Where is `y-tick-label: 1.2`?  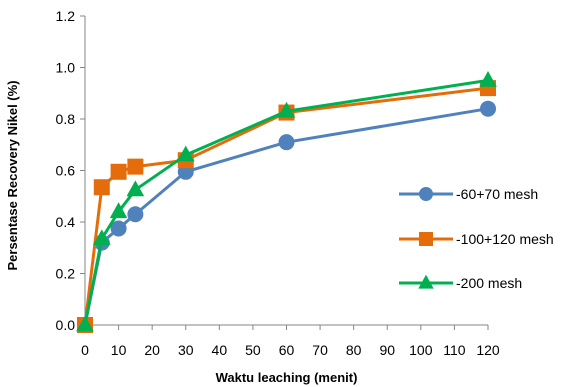
y-tick-label: 1.2 is located at coordinates (66, 16).